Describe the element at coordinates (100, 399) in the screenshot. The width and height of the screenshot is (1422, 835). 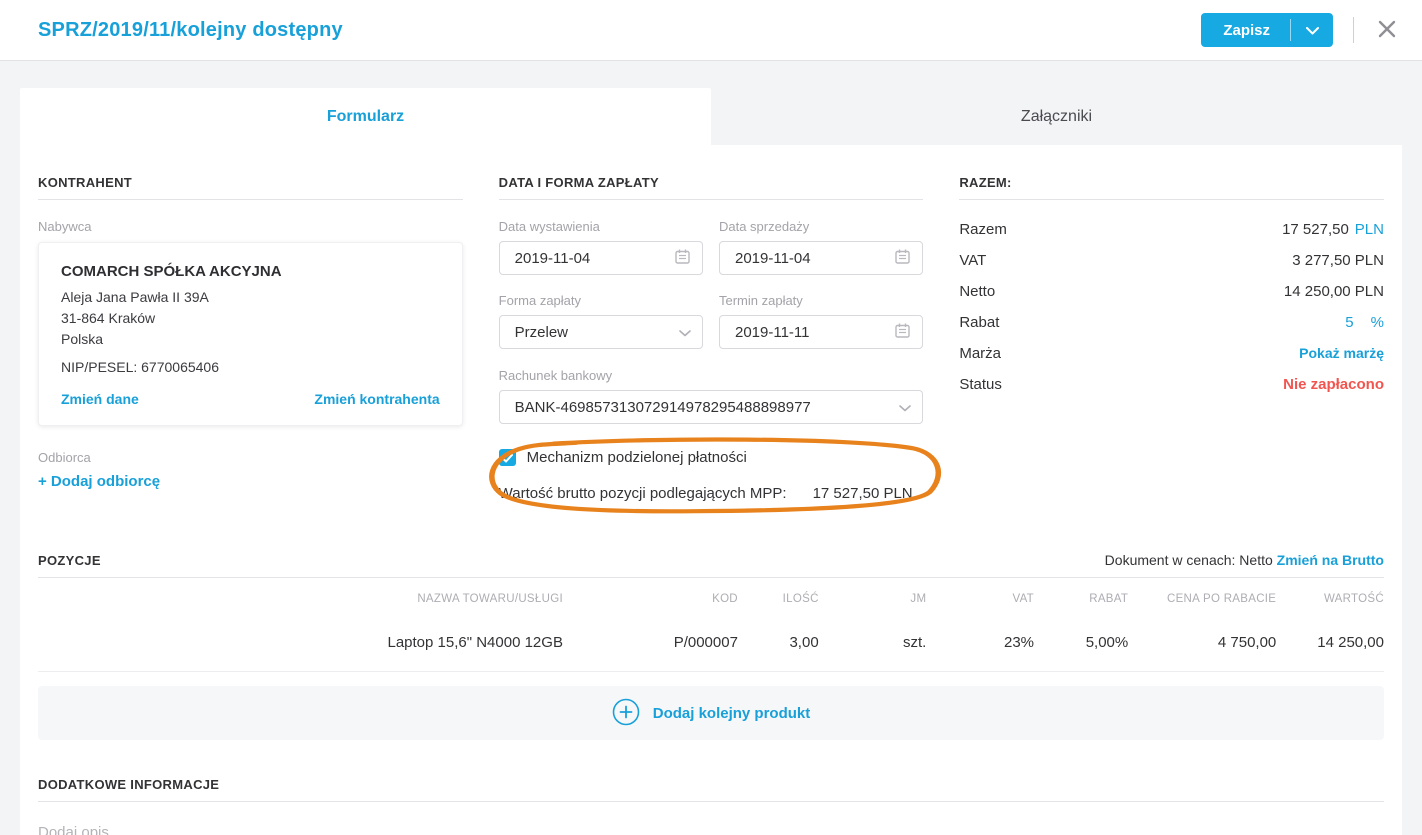
I see `change-data-link: Zmień dane` at that location.